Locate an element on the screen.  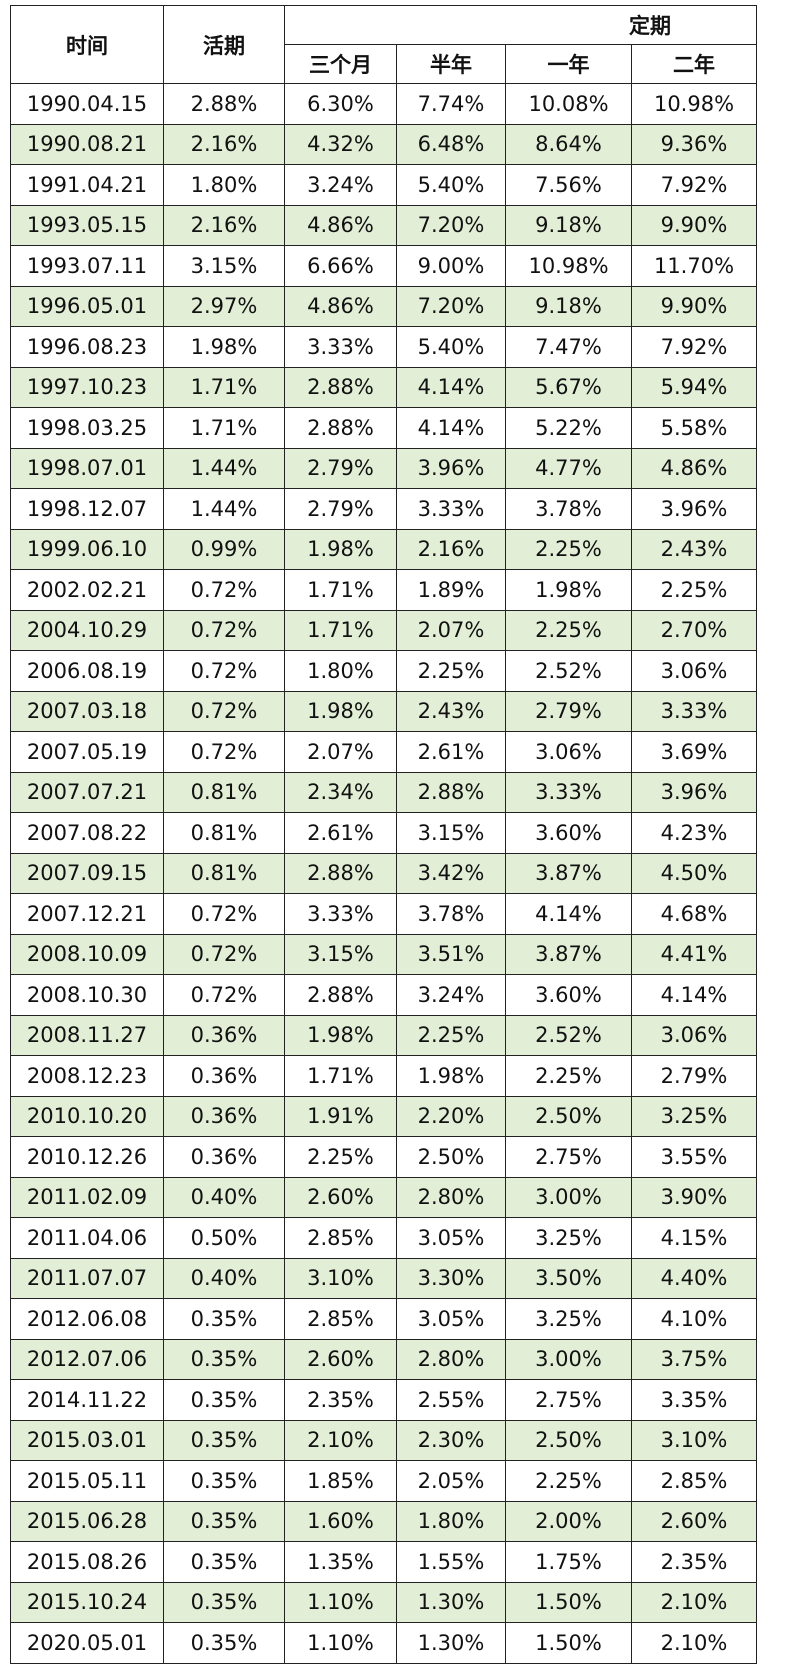
rate-cell: 4.14% is located at coordinates (694, 995).